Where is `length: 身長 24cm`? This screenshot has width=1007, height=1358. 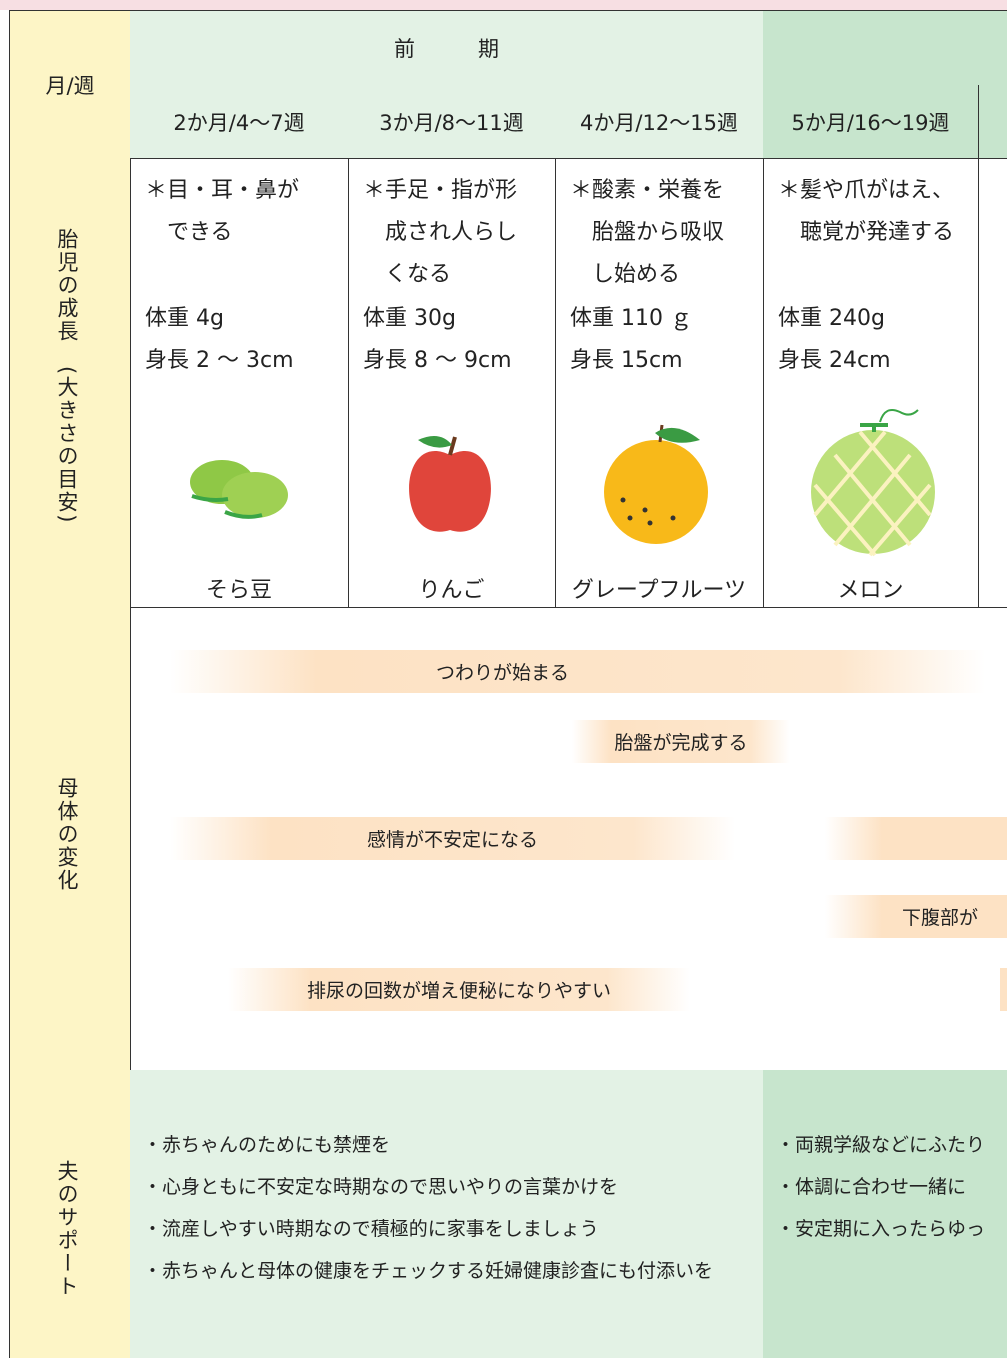 length: 身長 24cm is located at coordinates (834, 360).